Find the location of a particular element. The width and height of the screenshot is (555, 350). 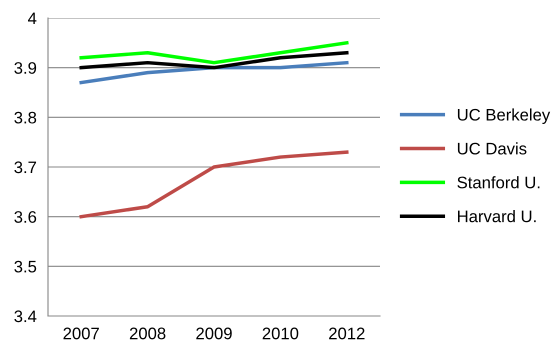

y-tick-label: 3.7 is located at coordinates (25, 167).